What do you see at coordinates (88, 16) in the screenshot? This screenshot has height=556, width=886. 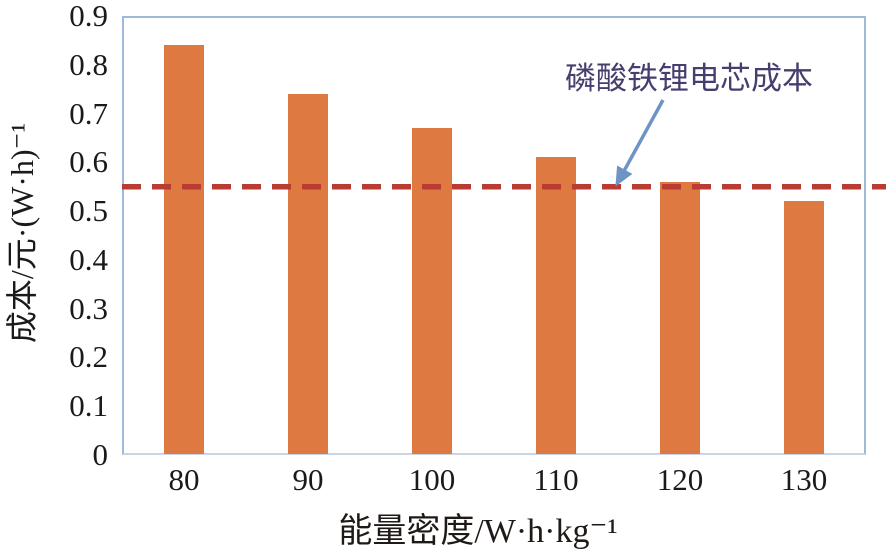 I see `y-tick-label: 0.9` at bounding box center [88, 16].